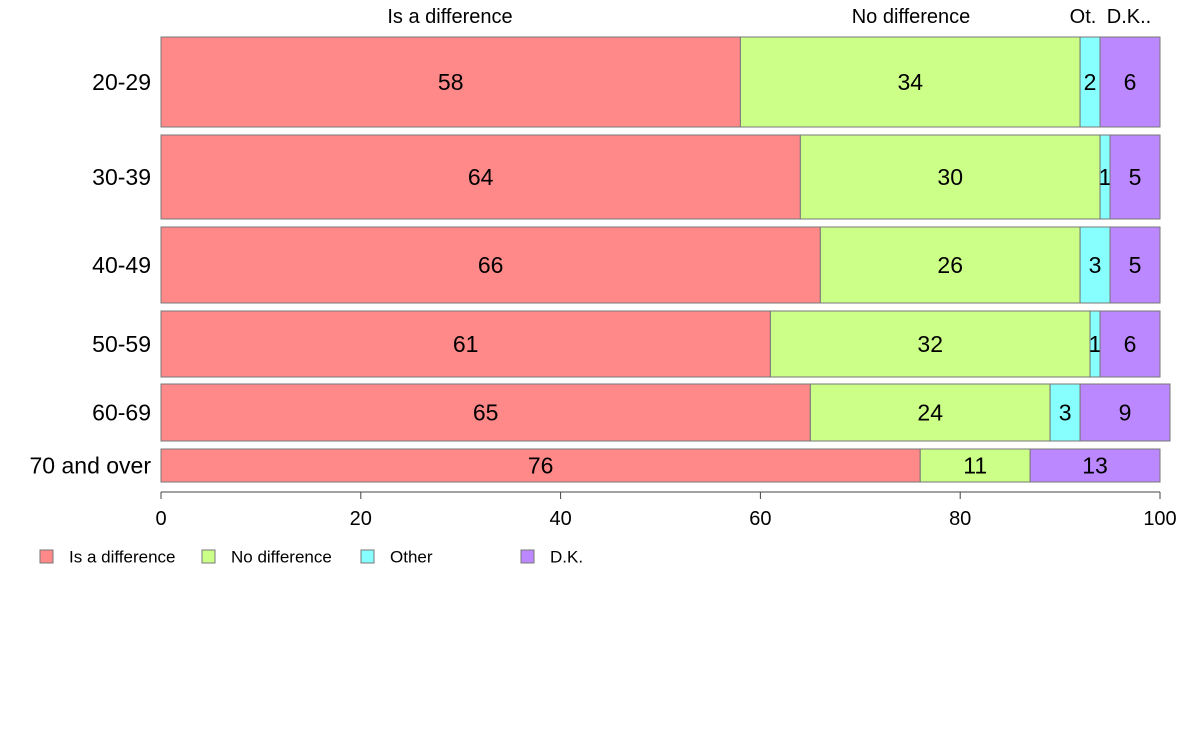  I want to click on bar-value-label: 66, so click(491, 265).